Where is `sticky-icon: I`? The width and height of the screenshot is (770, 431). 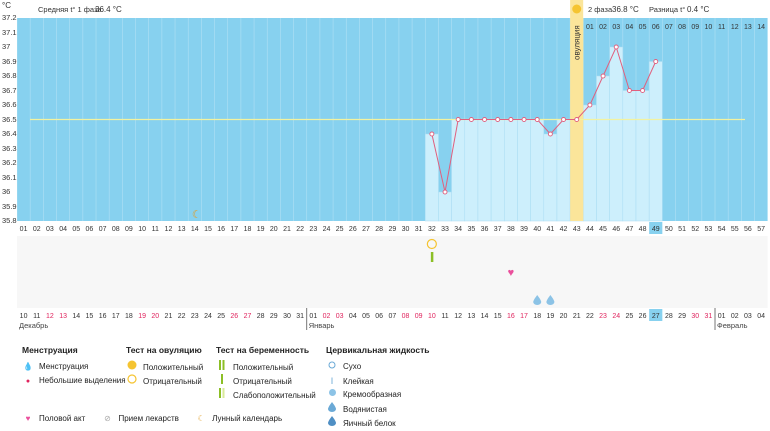
sticky-icon: I is located at coordinates (332, 381).